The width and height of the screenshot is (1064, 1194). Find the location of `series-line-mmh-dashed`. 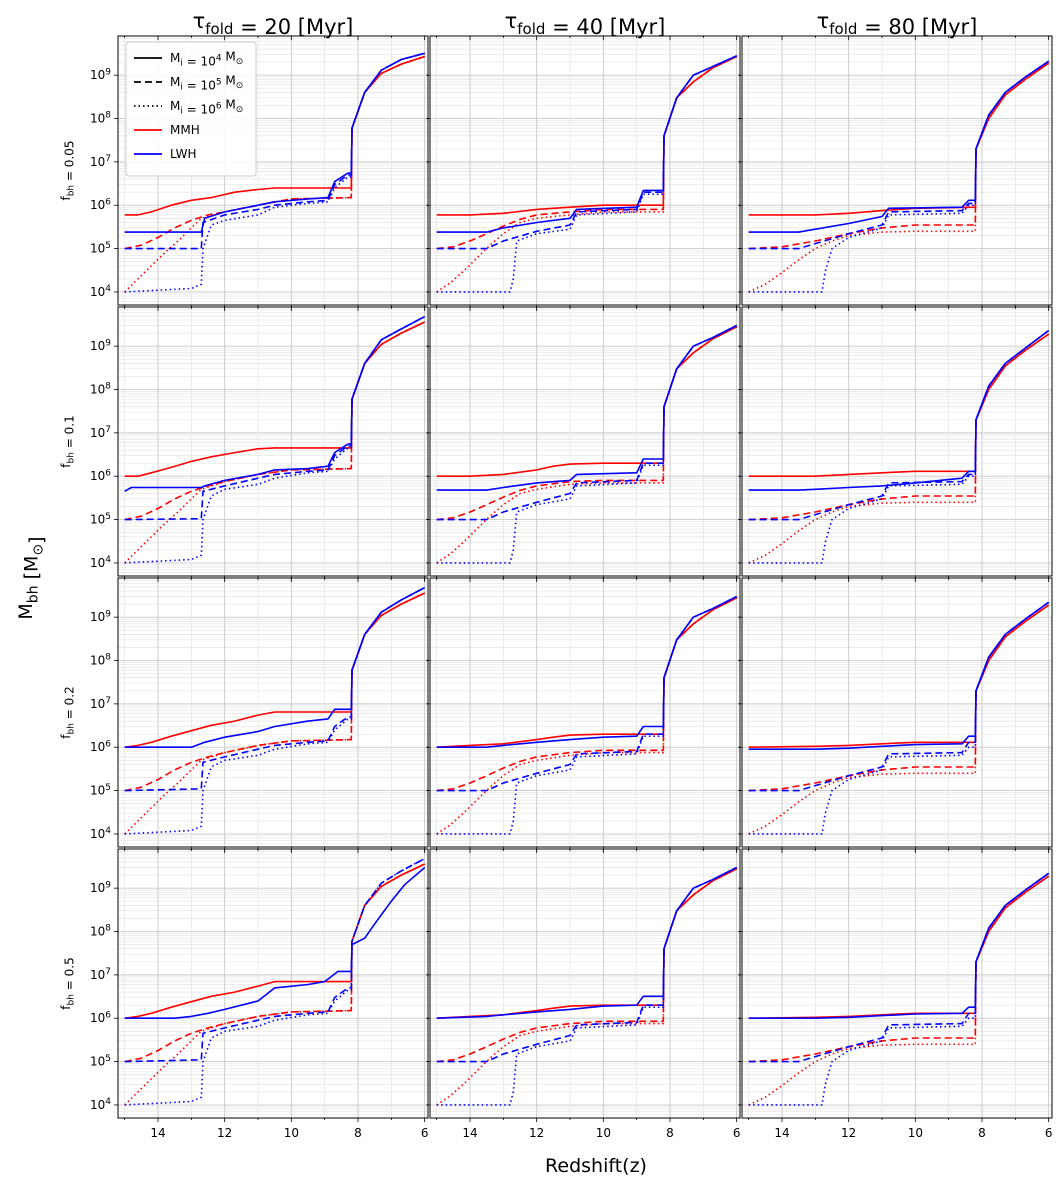

series-line-mmh-dashed is located at coordinates (899, 969).